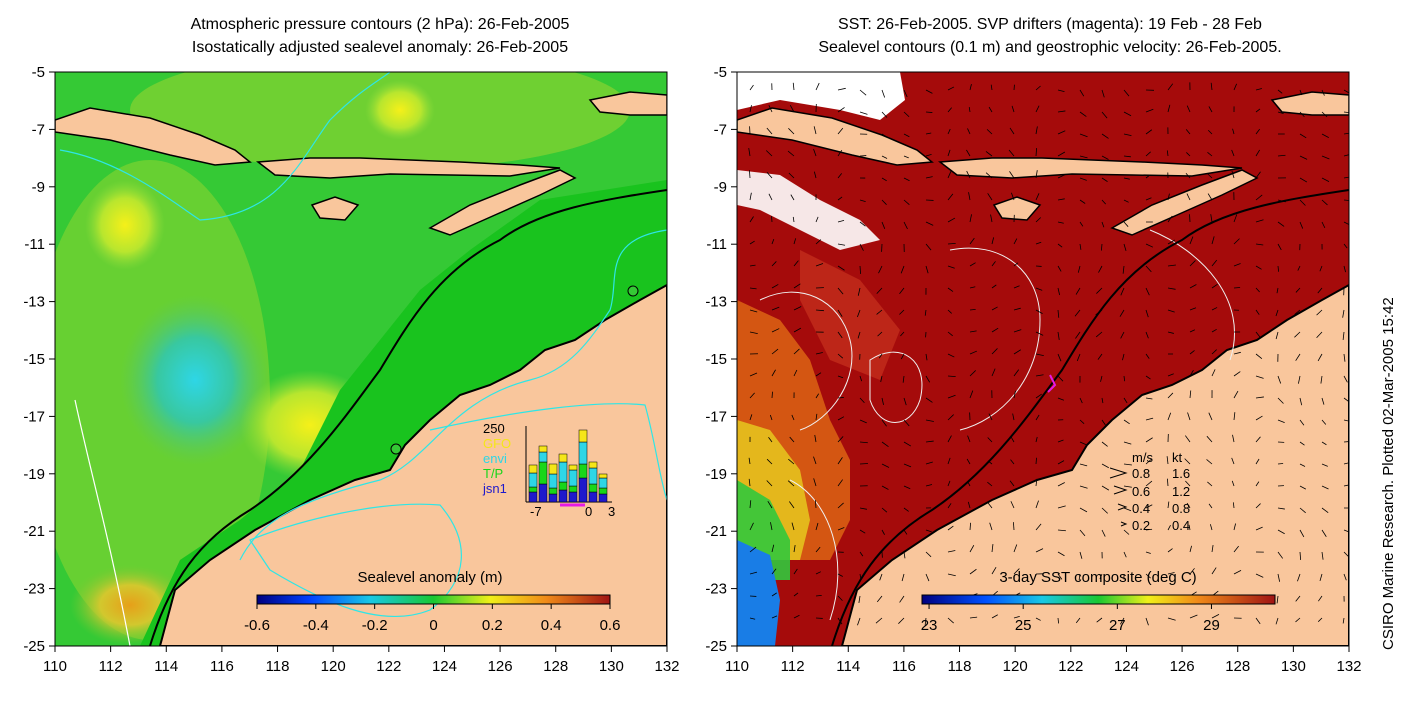 This screenshot has height=709, width=1418. I want to click on left-sumba-island, so click(335, 208).